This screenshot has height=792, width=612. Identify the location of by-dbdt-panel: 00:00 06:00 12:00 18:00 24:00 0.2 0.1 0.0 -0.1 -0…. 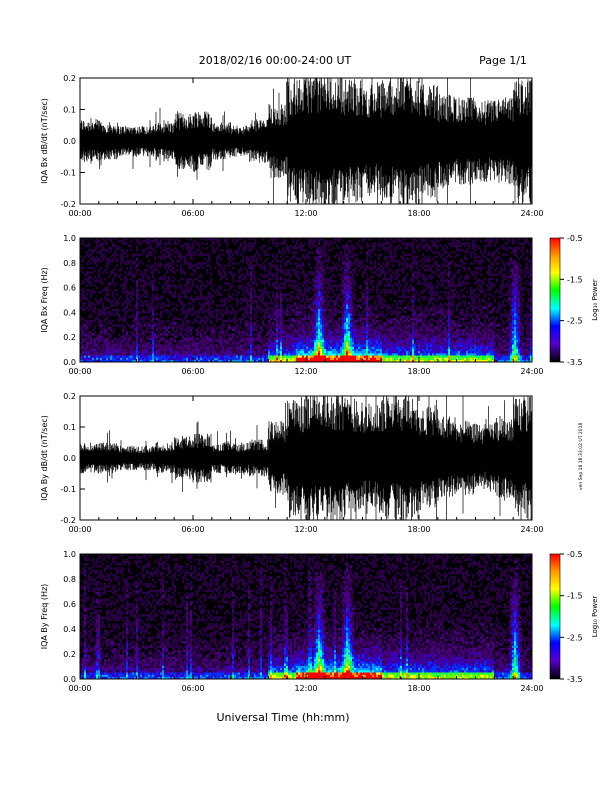
(292, 463).